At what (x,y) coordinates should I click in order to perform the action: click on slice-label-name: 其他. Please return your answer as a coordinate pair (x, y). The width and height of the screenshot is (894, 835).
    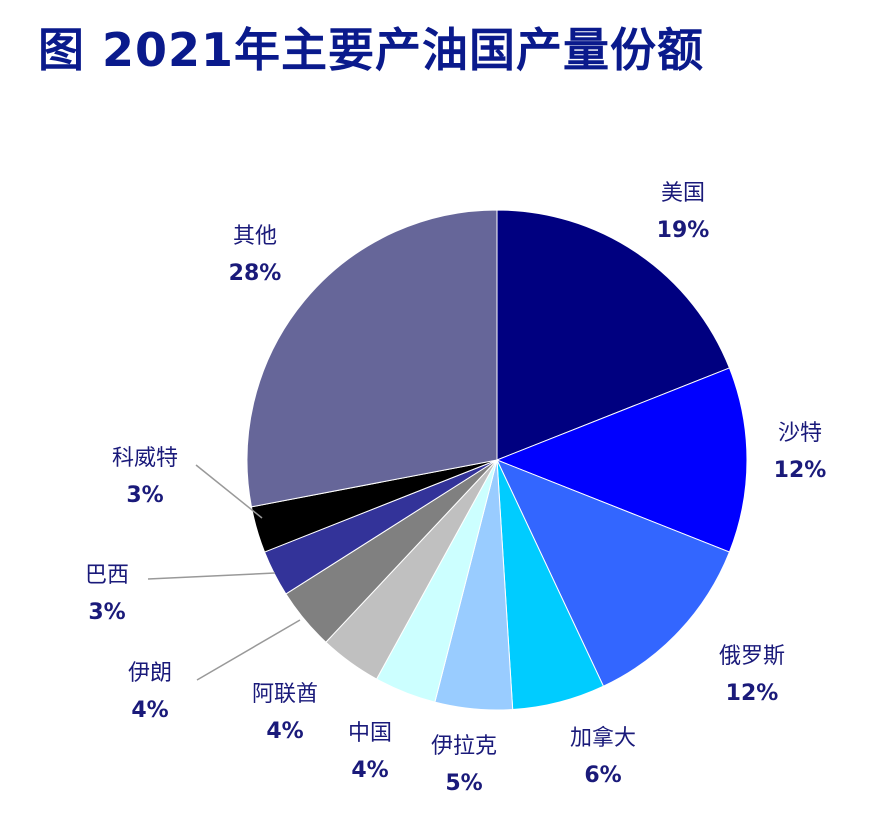
    Looking at the image, I should click on (255, 236).